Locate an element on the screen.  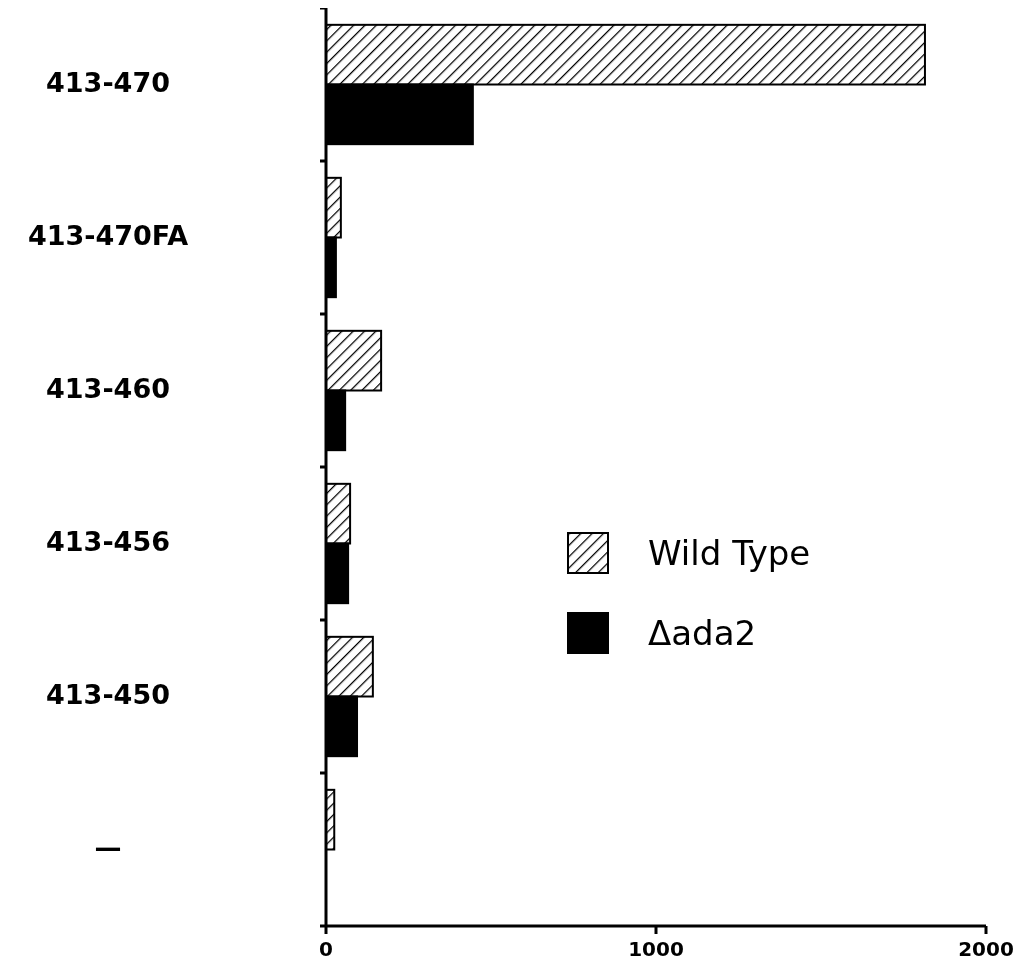
y-tick-label: 413-450 is located at coordinates (108, 694).